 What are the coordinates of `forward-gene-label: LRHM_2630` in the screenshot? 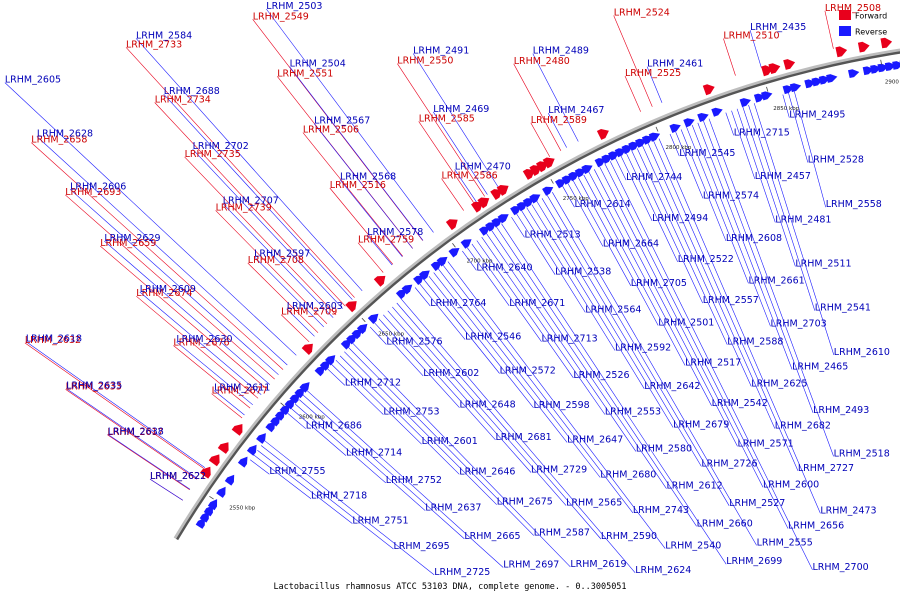 It's located at (204, 339).